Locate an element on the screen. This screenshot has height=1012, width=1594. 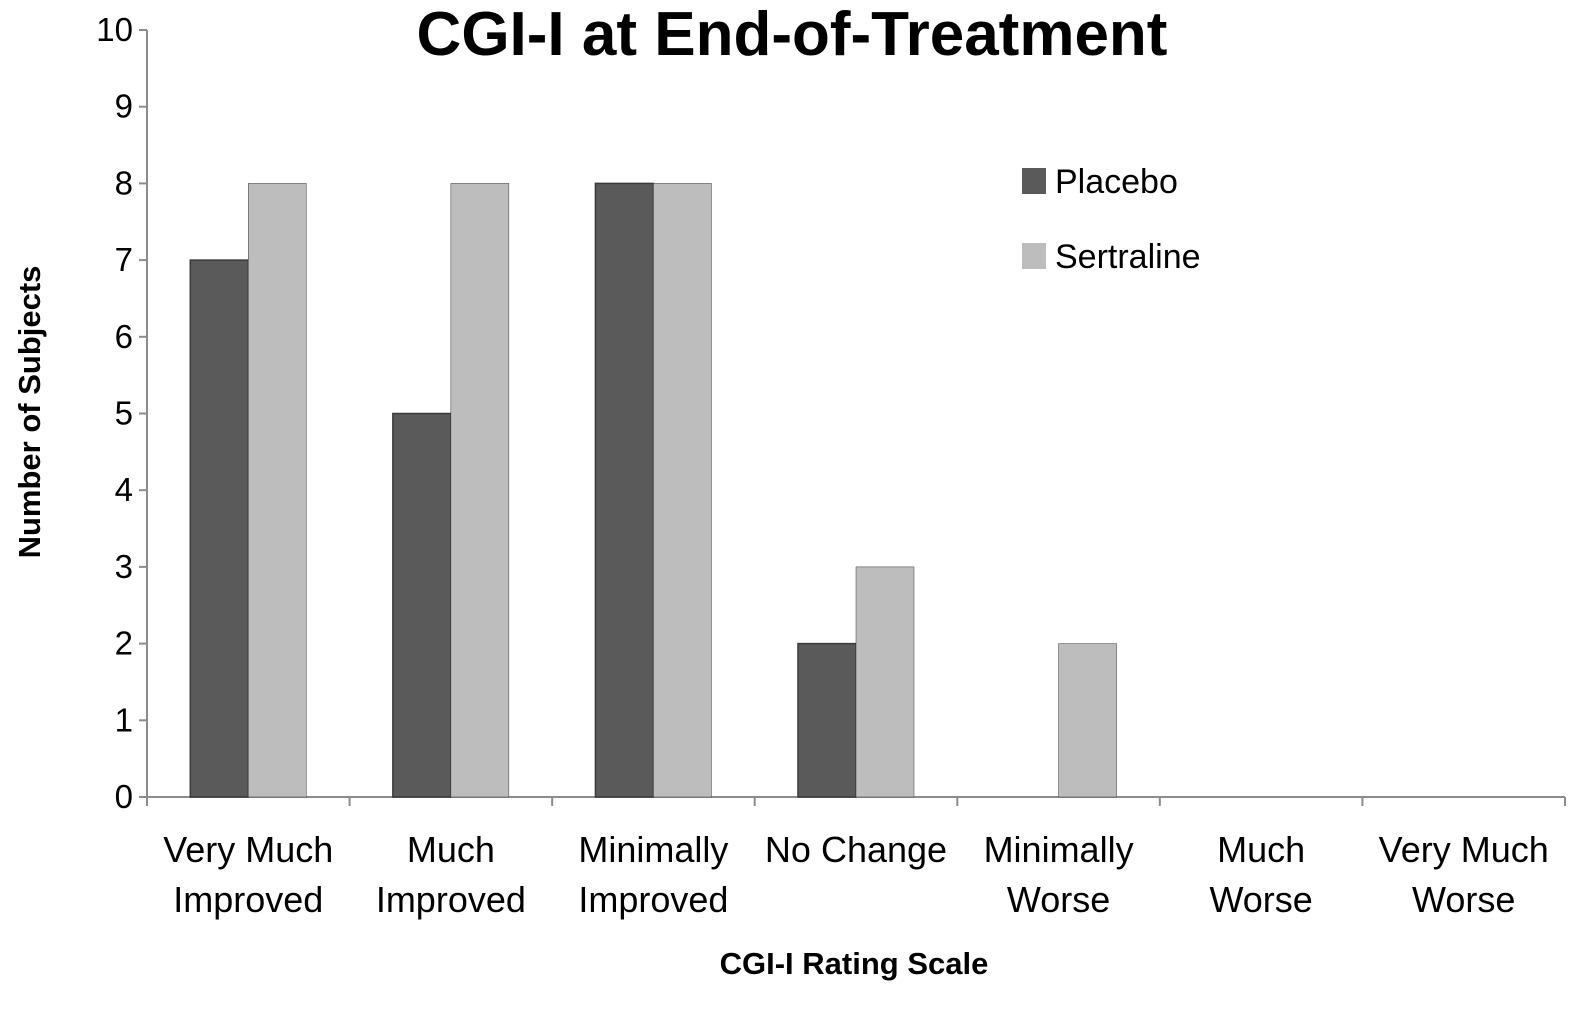
legend-label-sertraline: Sertraline is located at coordinates (1128, 257).